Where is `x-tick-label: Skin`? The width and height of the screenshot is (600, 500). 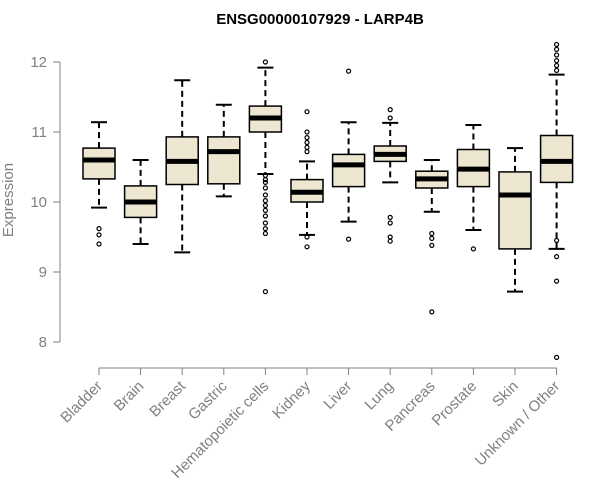
x-tick-label: Skin is located at coordinates (505, 394).